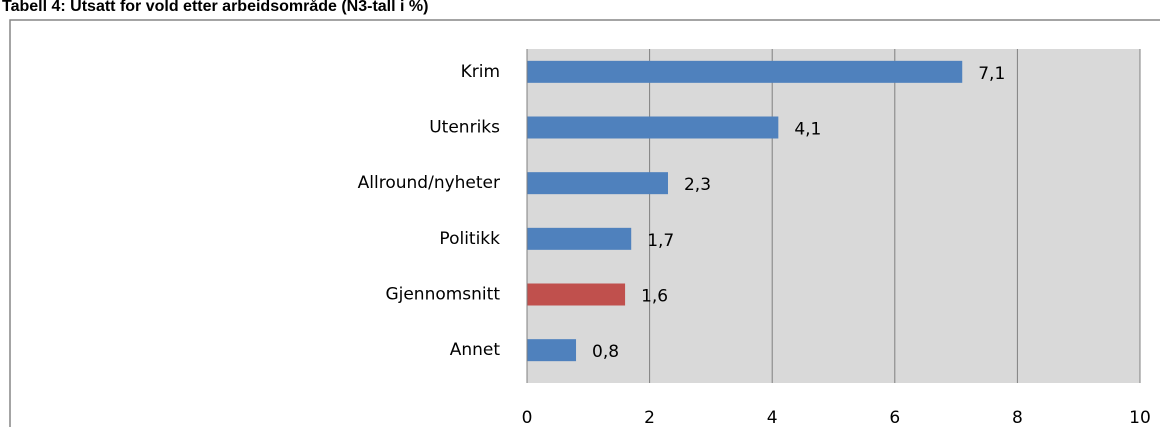  What do you see at coordinates (475, 350) in the screenshot?
I see `y-tick-label: Annet` at bounding box center [475, 350].